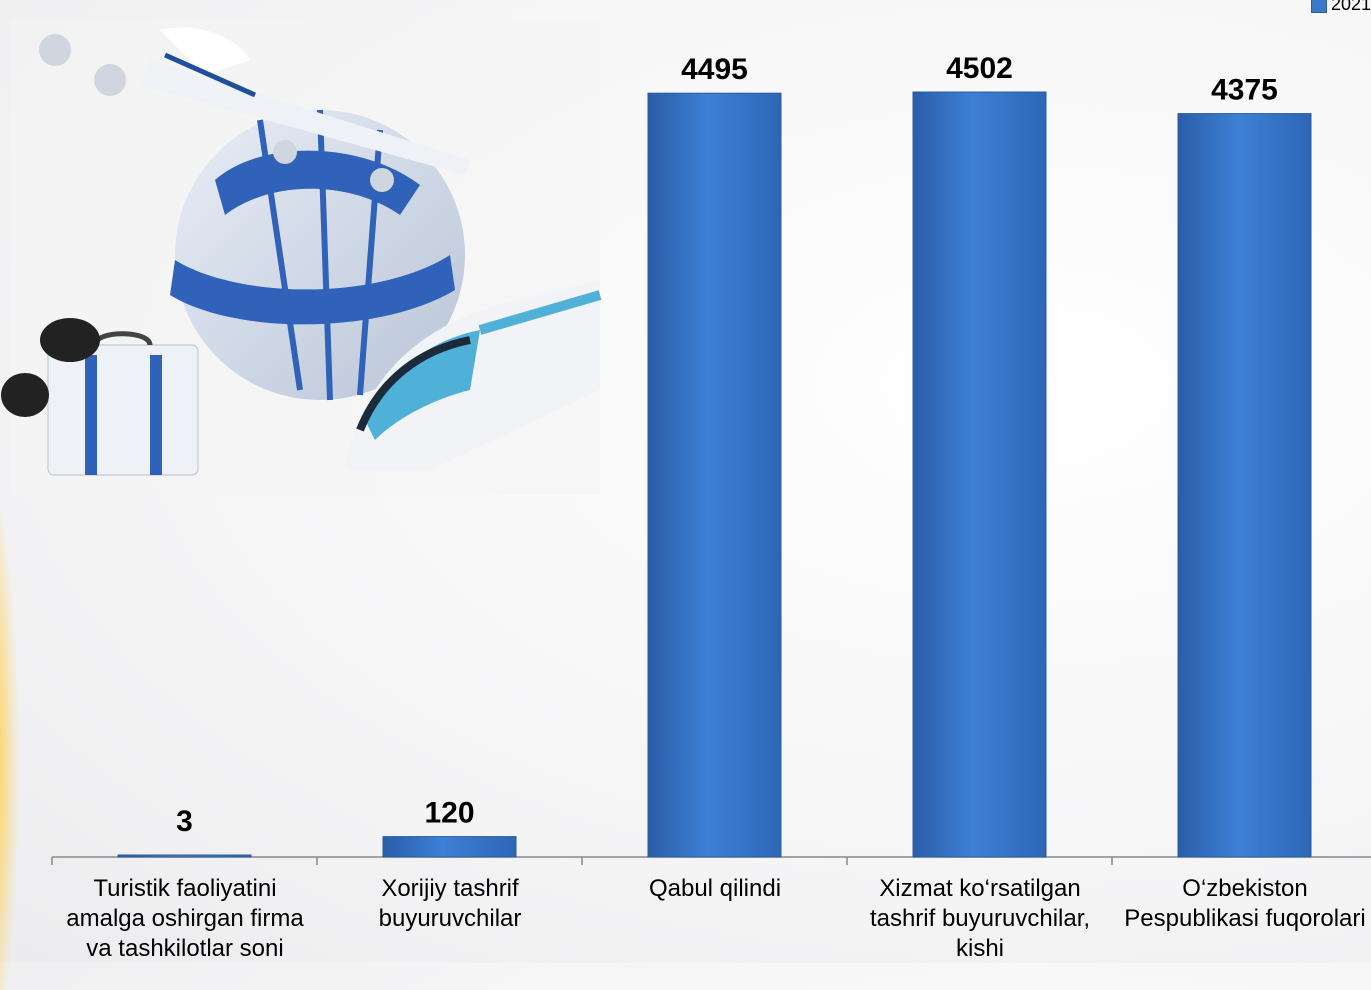  Describe the element at coordinates (1244, 90) in the screenshot. I see `data-label: 4375` at that location.